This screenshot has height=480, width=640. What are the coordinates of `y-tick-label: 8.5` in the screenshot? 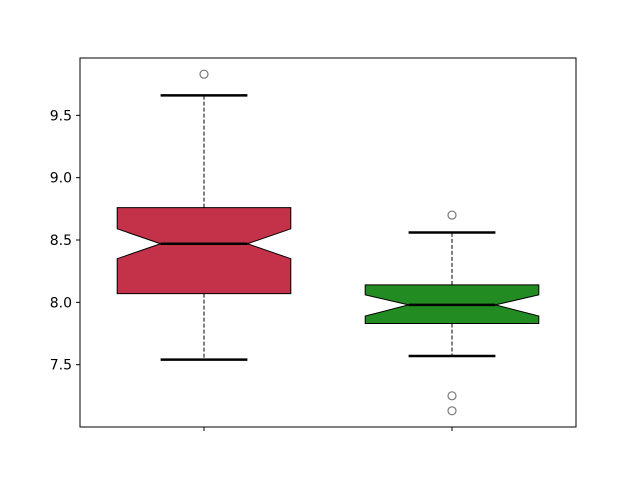 It's located at (61, 241).